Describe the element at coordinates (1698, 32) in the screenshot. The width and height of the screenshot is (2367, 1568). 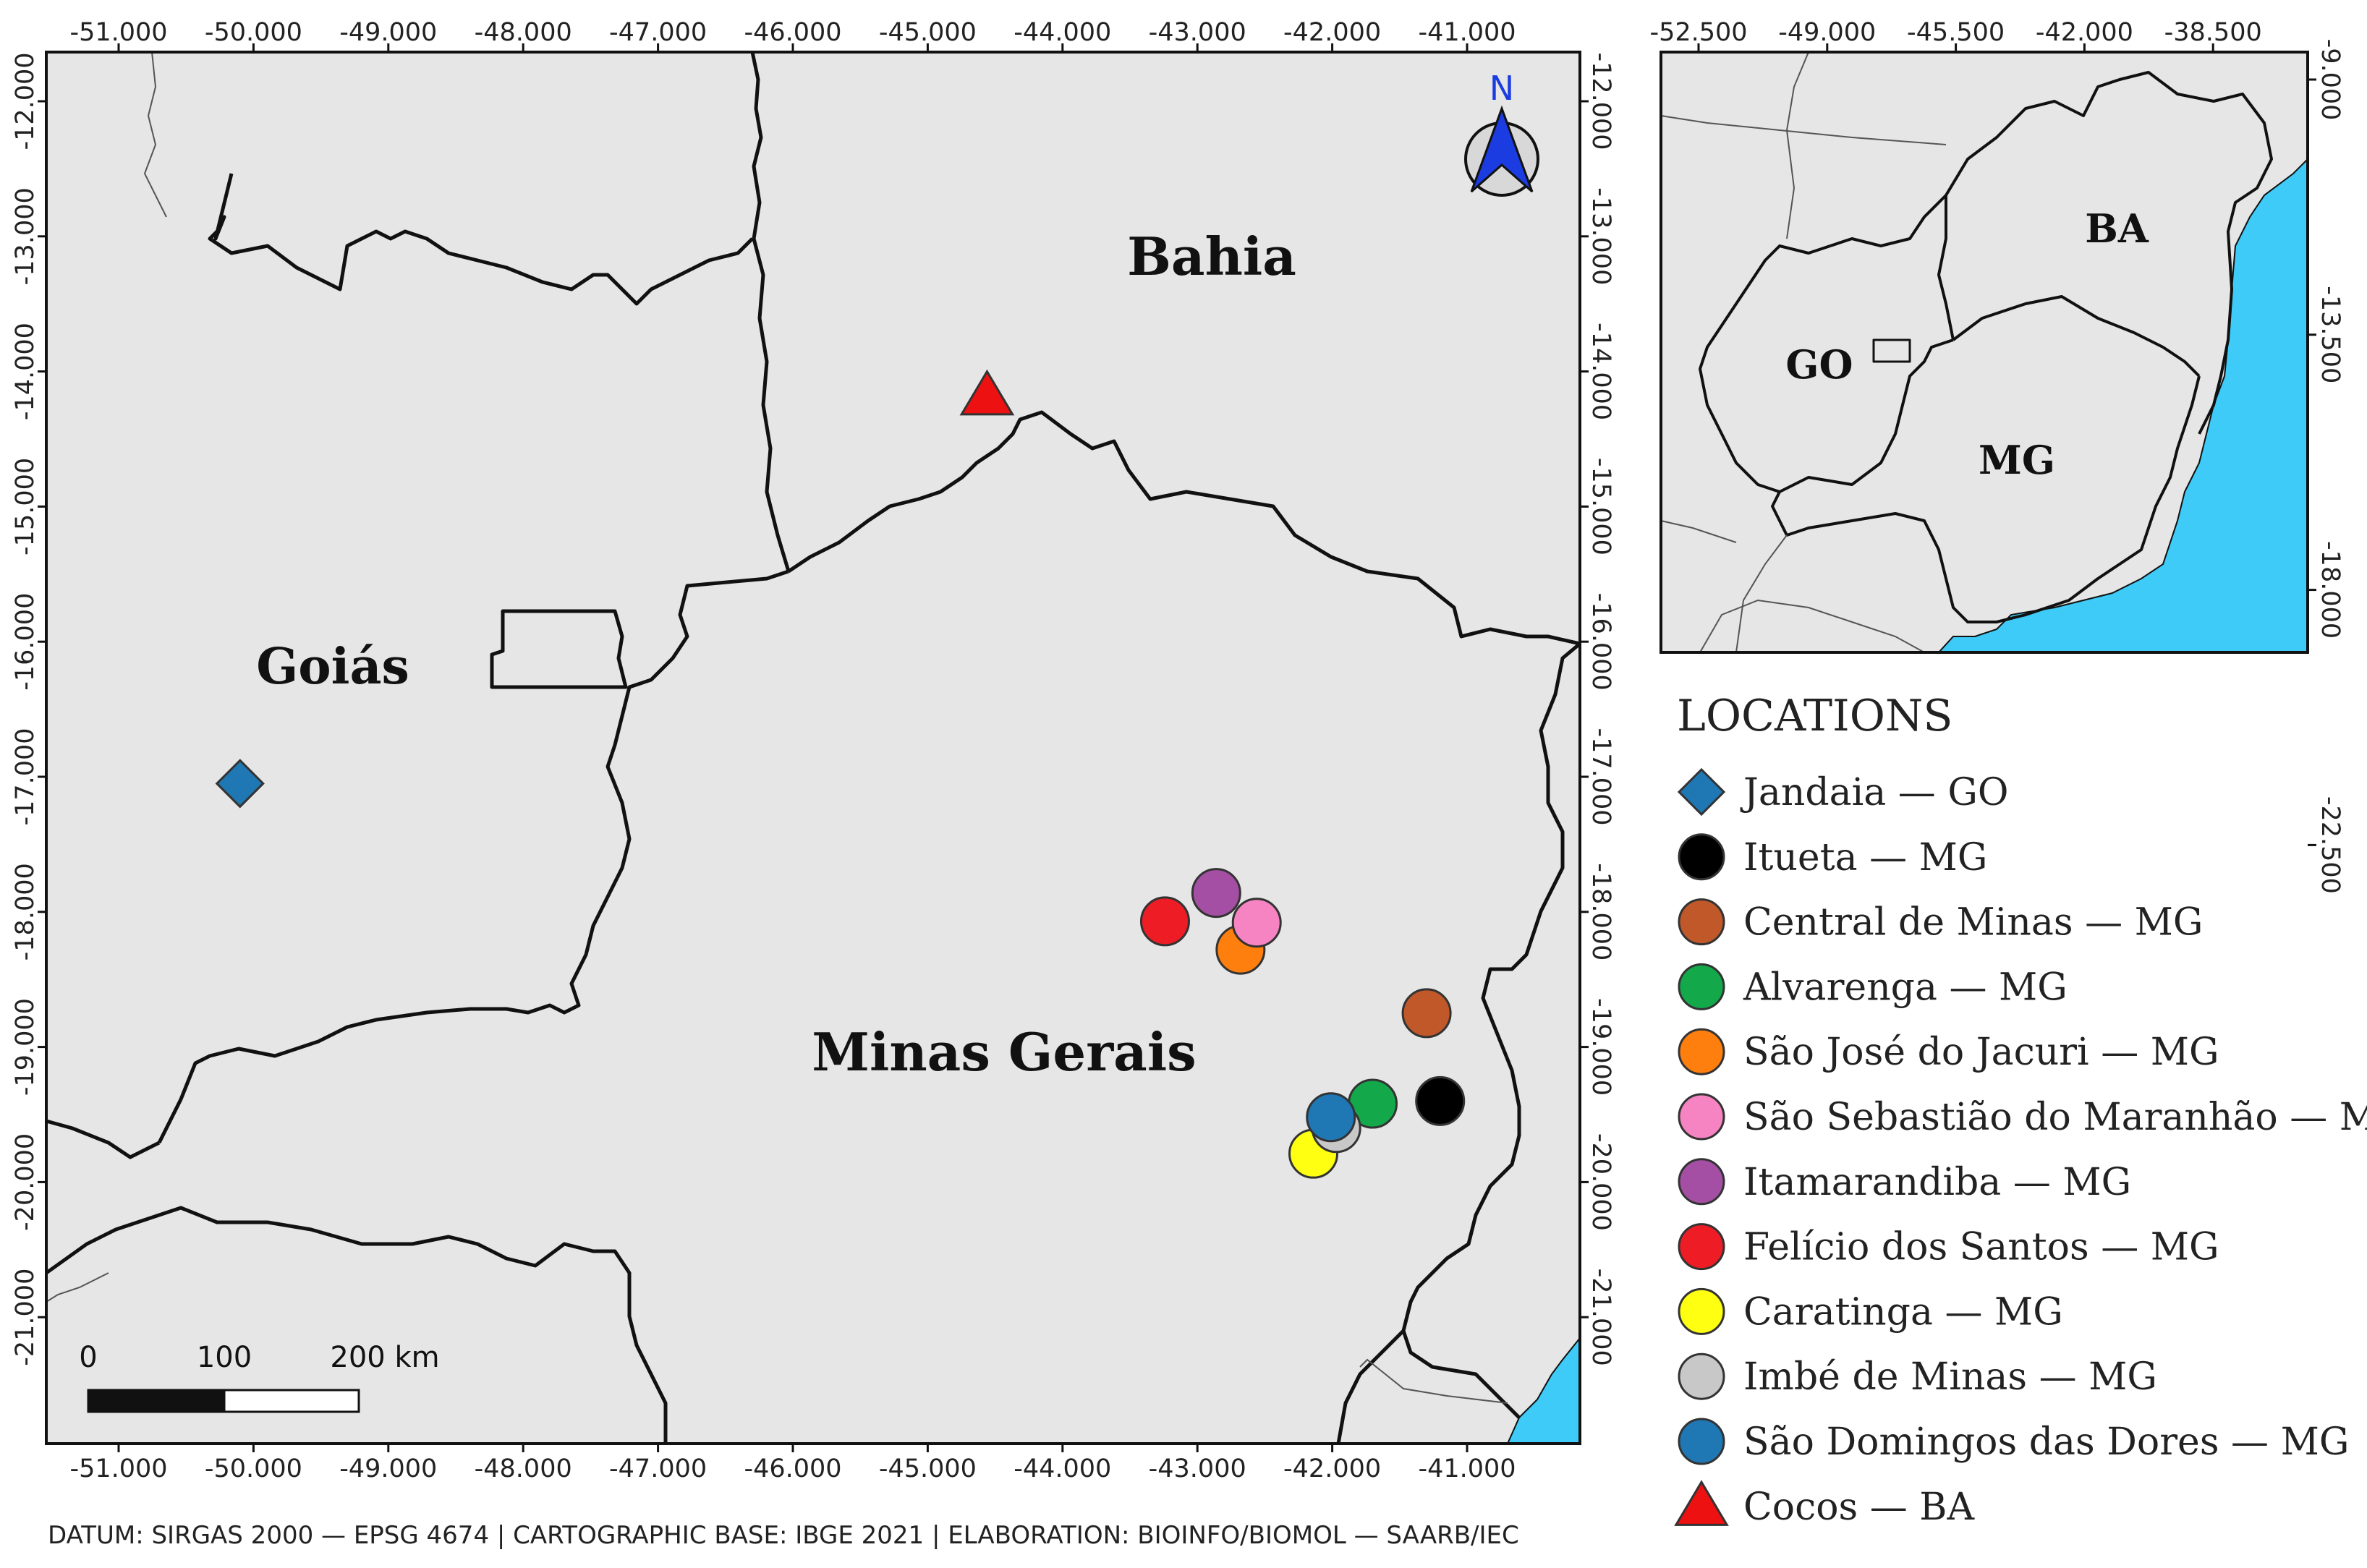
I see `inset-x-tick-label: -52.500` at that location.